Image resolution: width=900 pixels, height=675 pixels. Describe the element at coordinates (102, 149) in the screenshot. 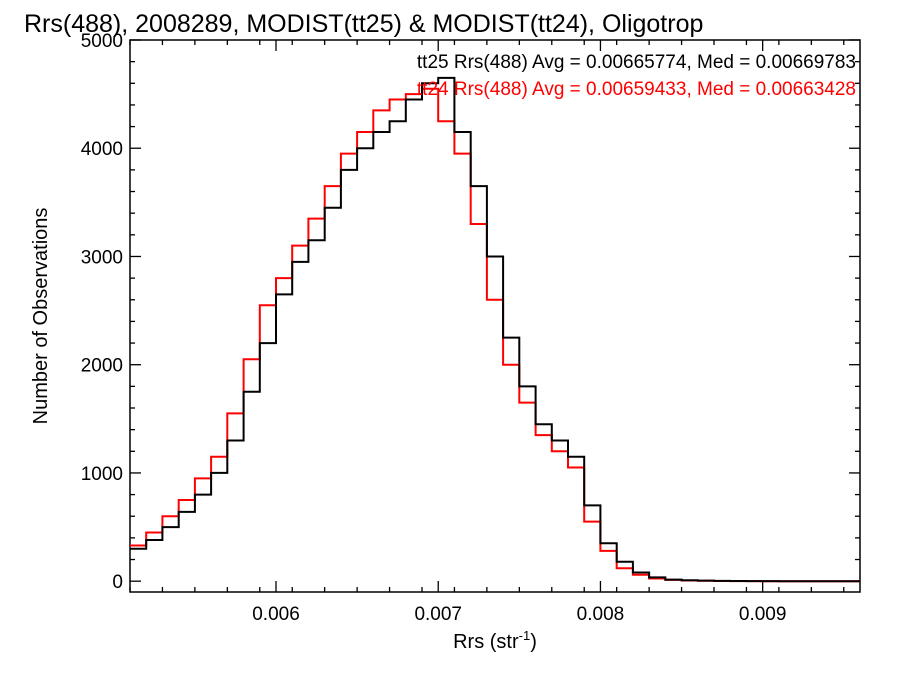

I see `y-tick-label: 4000` at that location.